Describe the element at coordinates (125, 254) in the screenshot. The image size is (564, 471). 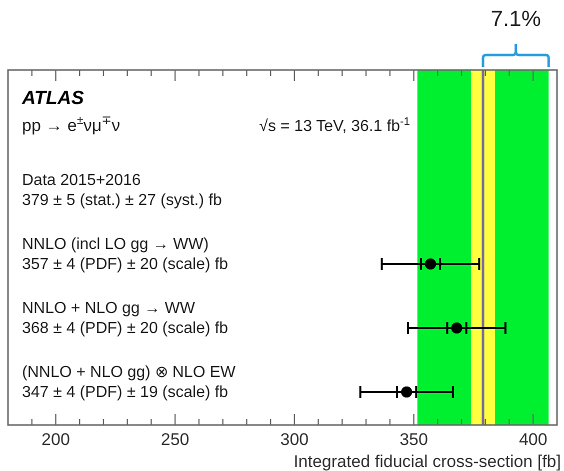
I see `y-tick-label: NNLO (incl LO gg → WW) 357 ± 4 (PDF) ± 20 (scale) fb` at that location.